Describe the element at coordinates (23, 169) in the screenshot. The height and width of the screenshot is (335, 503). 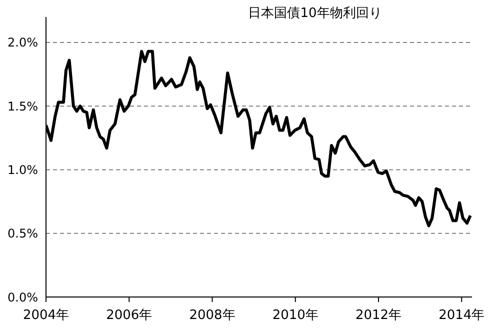
I see `y-tick-label: 1.0%` at that location.